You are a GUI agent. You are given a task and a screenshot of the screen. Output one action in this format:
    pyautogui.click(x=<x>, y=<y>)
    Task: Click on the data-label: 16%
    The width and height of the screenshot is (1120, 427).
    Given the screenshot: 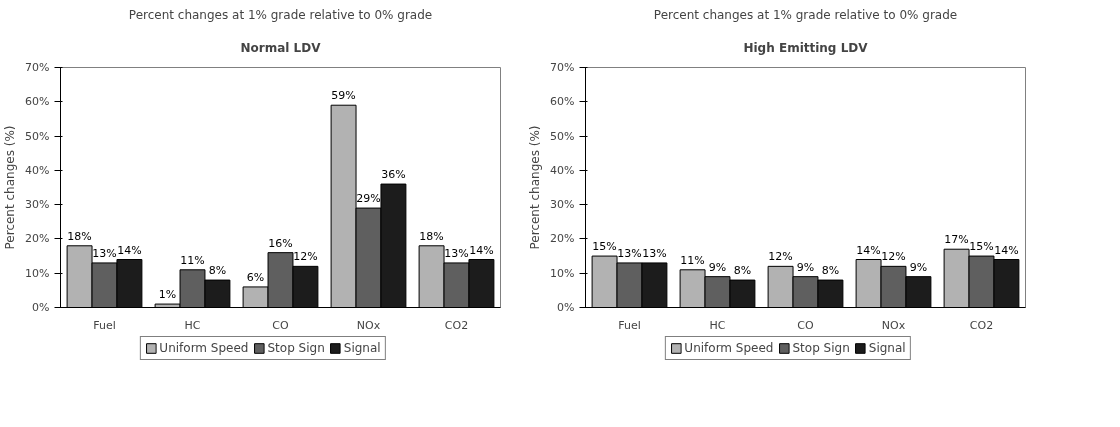 What is the action you would take?
    pyautogui.click(x=280, y=243)
    